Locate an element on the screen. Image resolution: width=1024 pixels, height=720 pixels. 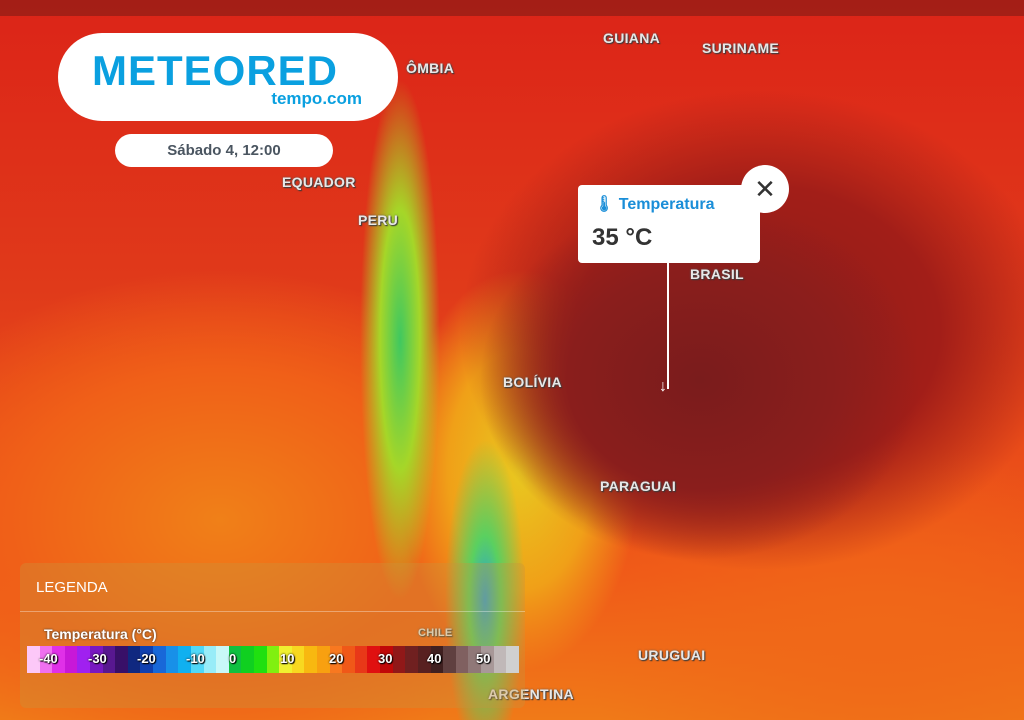
country-label-brasil: BRASIL is located at coordinates (717, 274).